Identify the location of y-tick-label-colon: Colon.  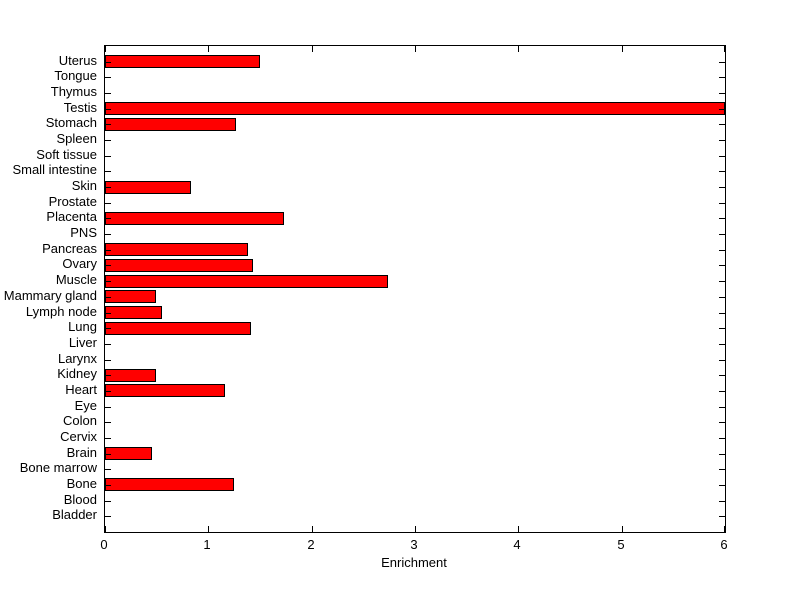
(80, 421).